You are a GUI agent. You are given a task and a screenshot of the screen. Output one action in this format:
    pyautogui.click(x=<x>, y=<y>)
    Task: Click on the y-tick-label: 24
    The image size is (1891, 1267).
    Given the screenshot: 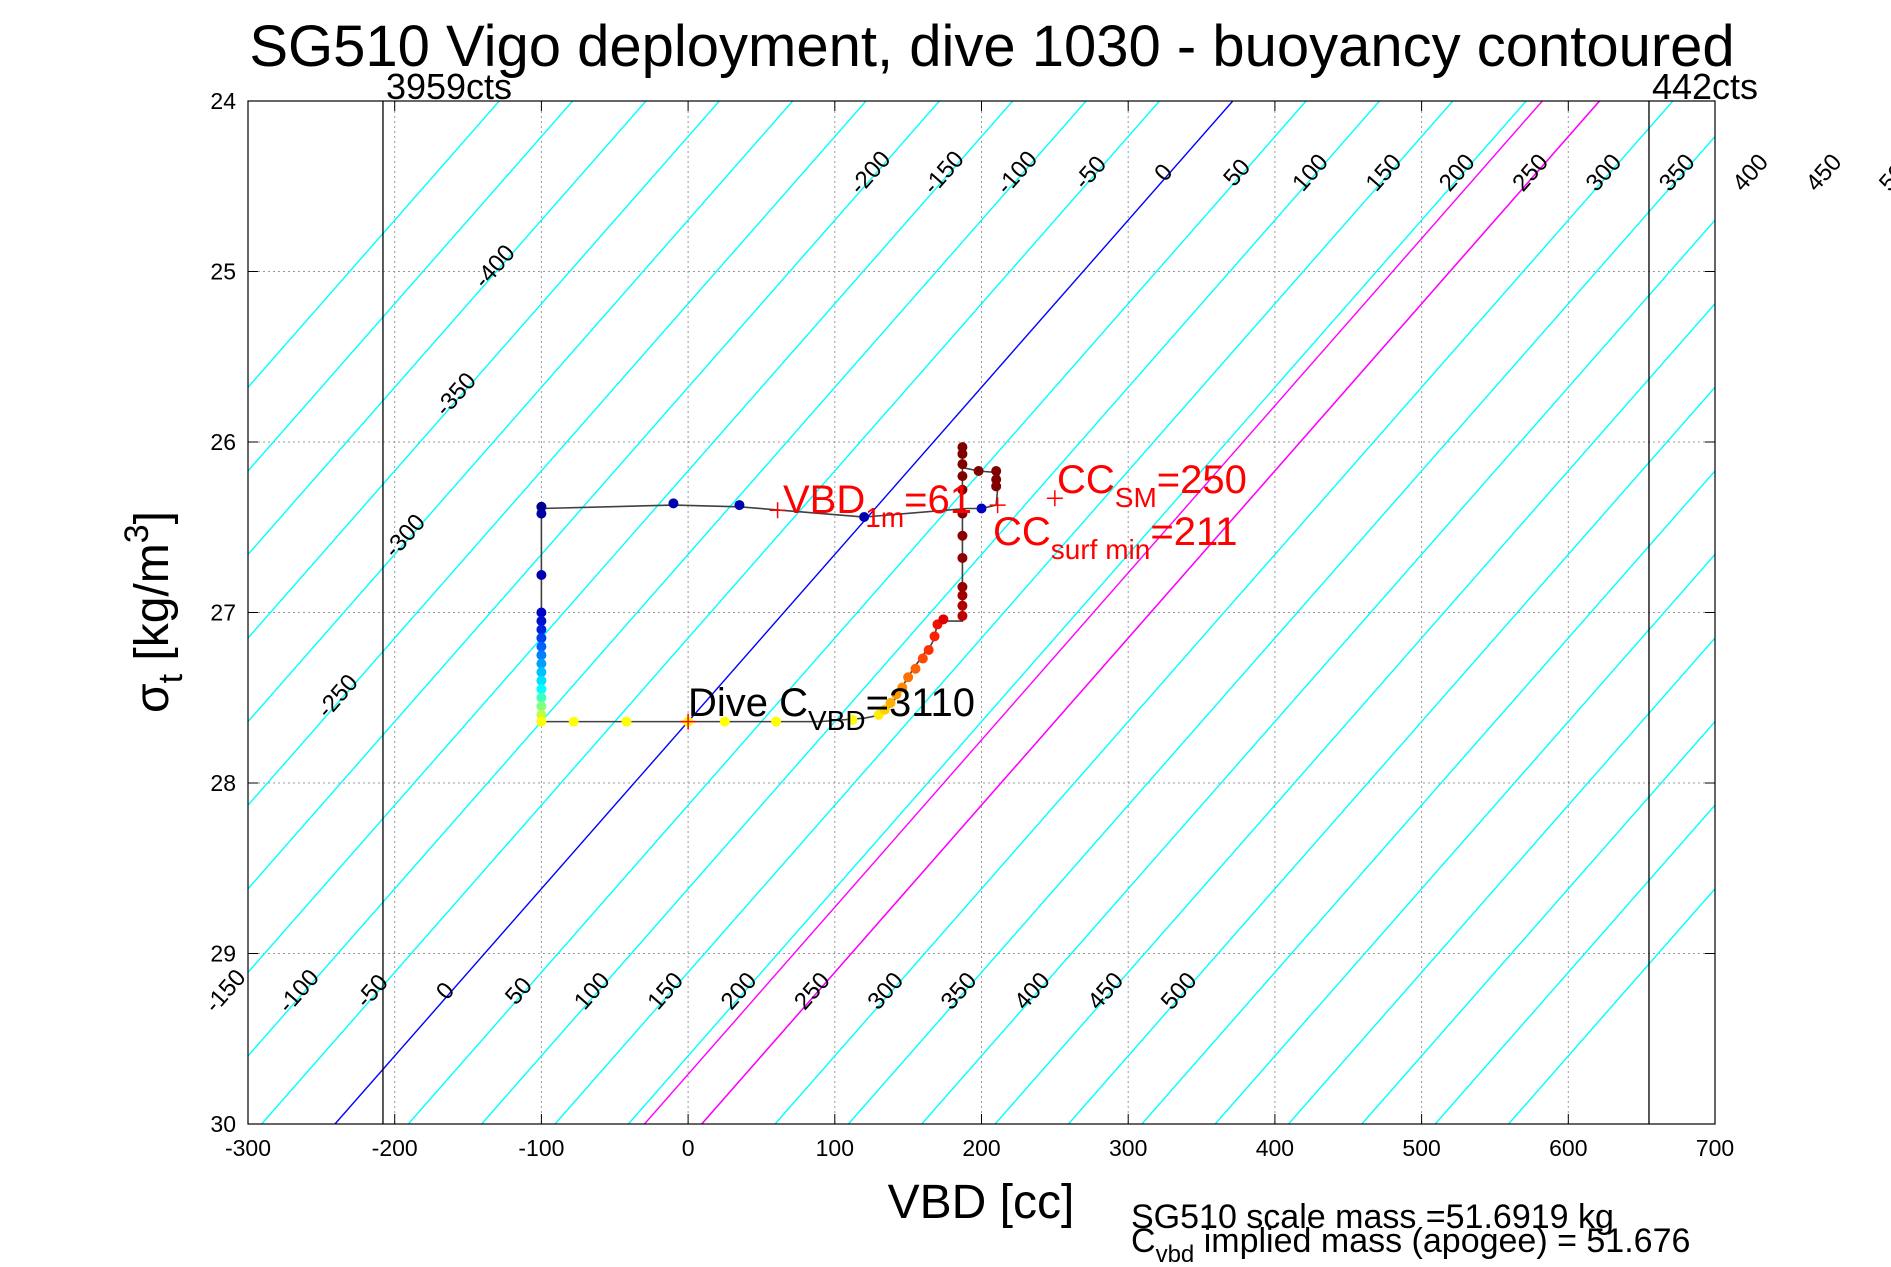 What is the action you would take?
    pyautogui.click(x=223, y=101)
    